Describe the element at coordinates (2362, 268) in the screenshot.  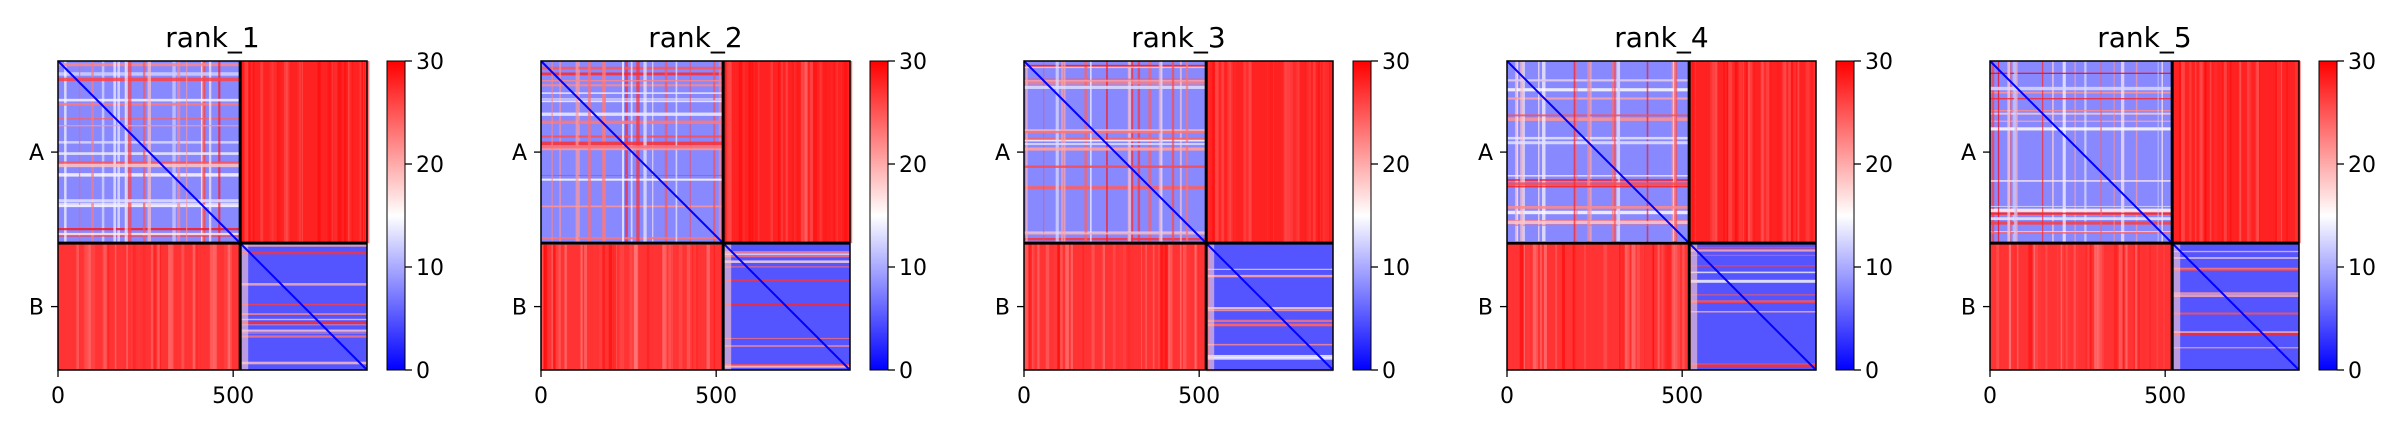
I see `colorbar-tick-label: 10` at that location.